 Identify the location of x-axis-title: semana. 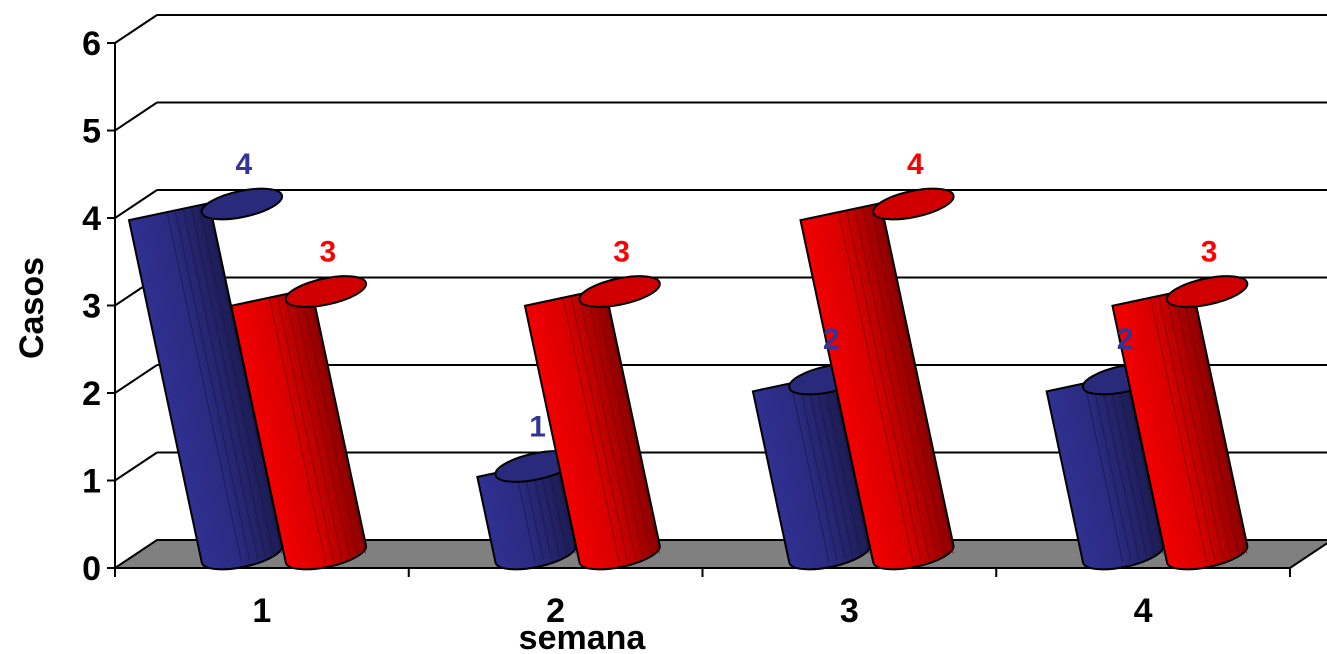
(583, 636).